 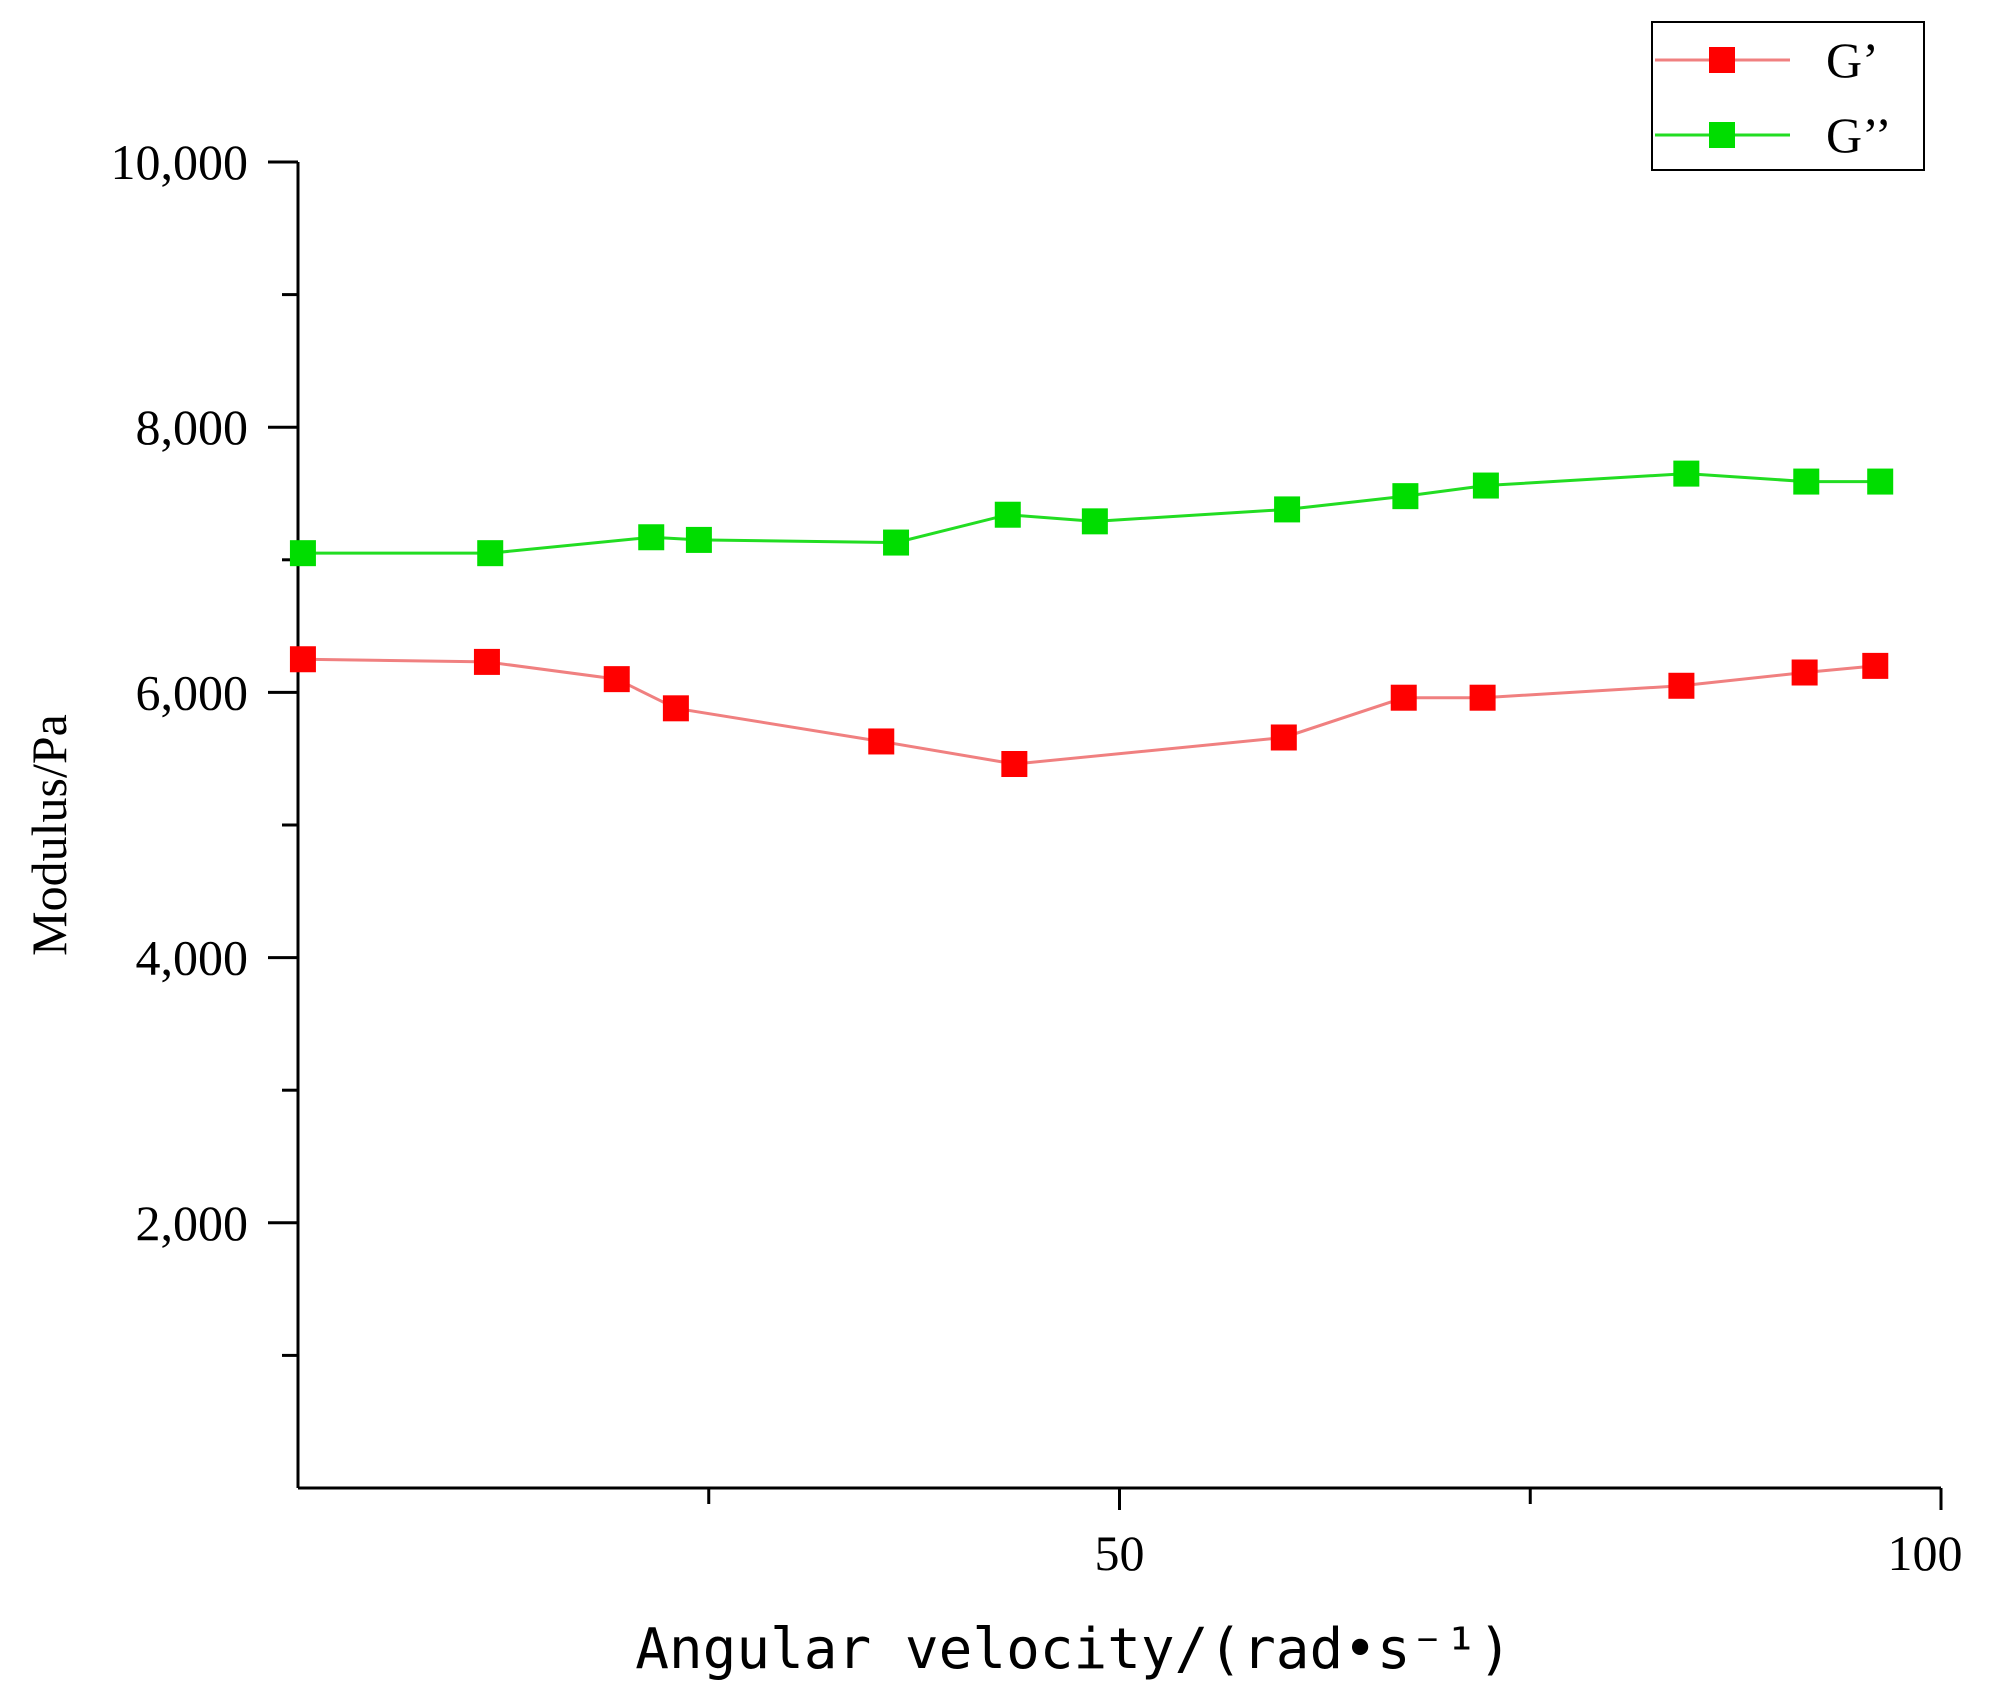 I want to click on legend: G’ G’’, so click(x=1788, y=96).